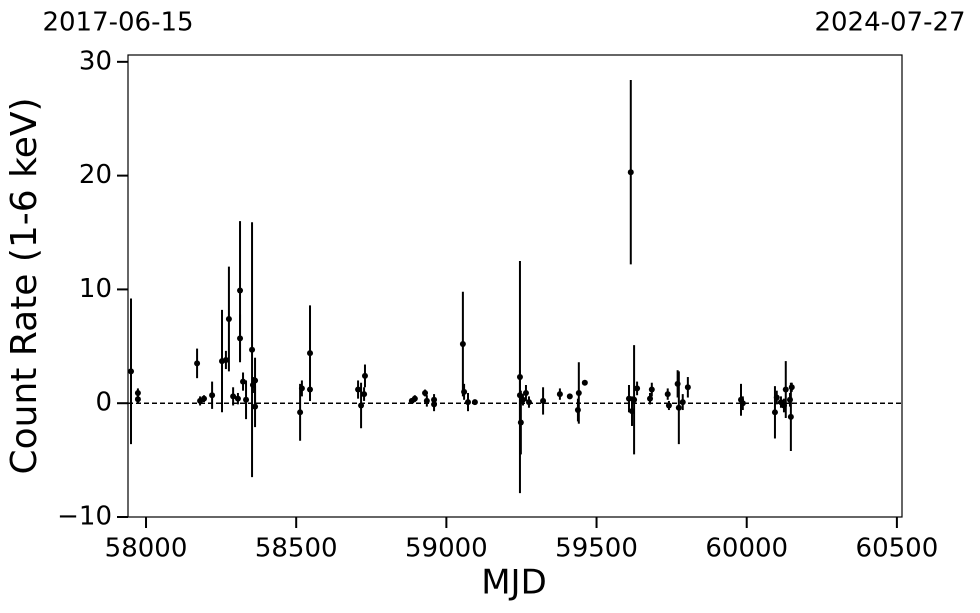 The width and height of the screenshot is (980, 613). What do you see at coordinates (446, 549) in the screenshot?
I see `x-tick-label: 59000` at bounding box center [446, 549].